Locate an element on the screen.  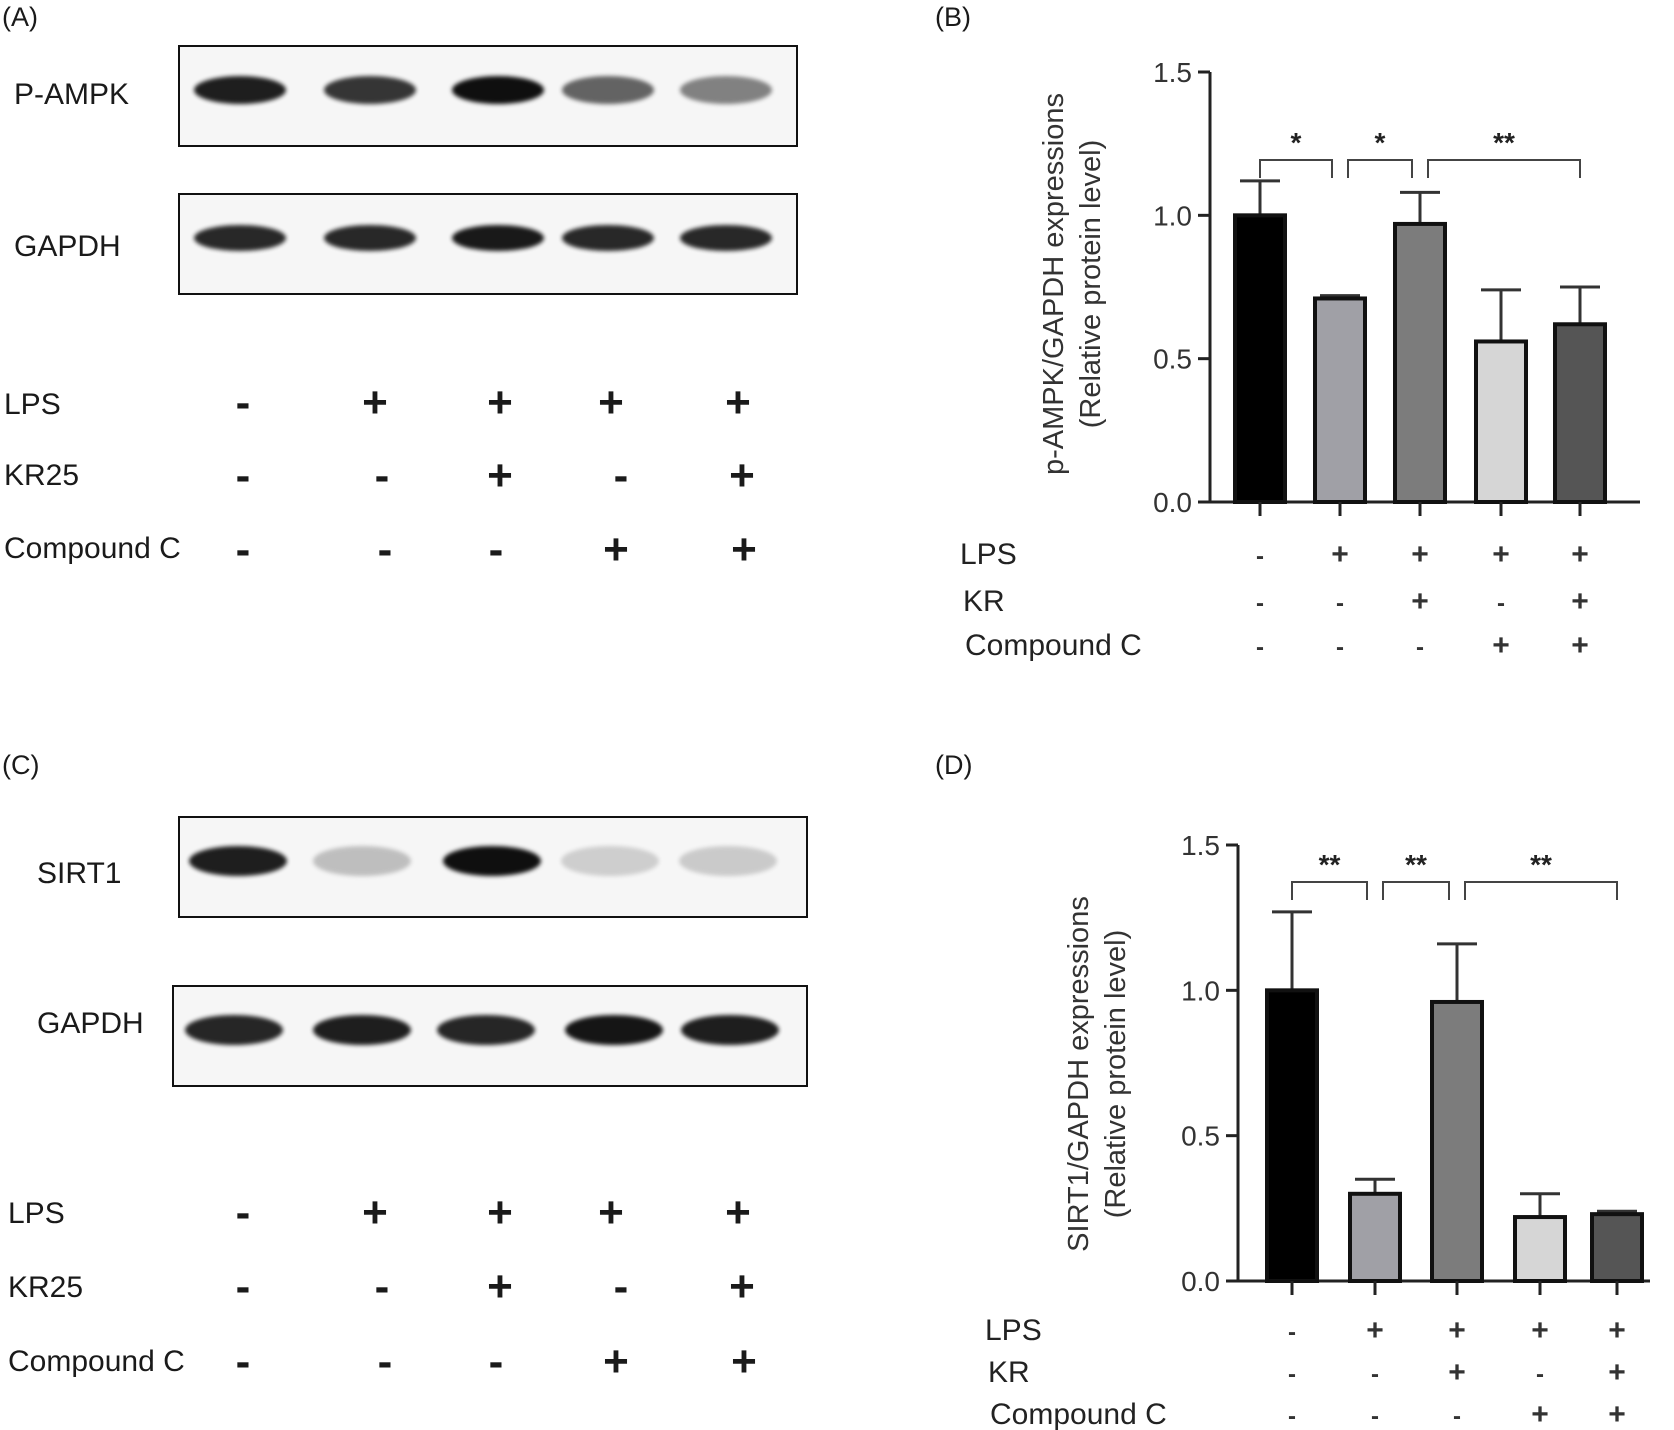
y-tick-label: 0.5 is located at coordinates (1172, 359).